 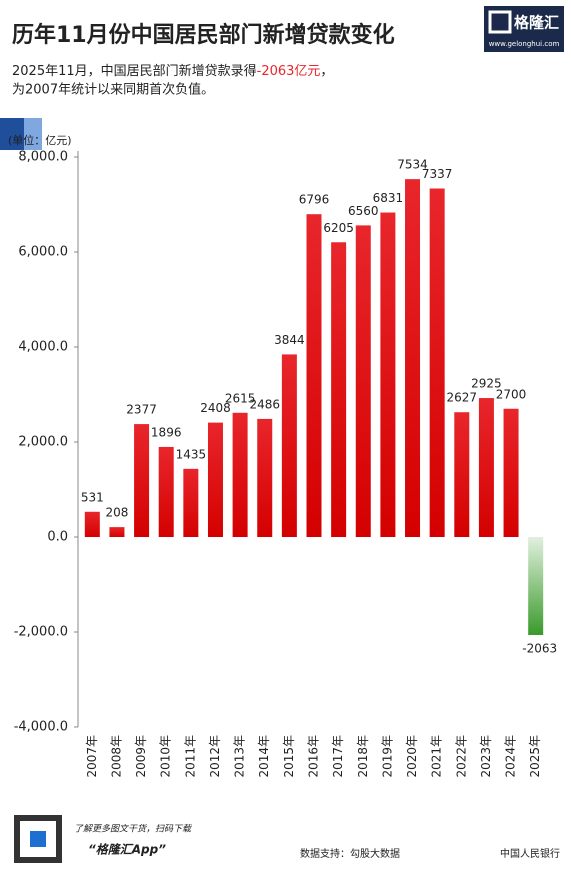 What do you see at coordinates (92, 756) in the screenshot?
I see `x-tick-label: 2007年` at bounding box center [92, 756].